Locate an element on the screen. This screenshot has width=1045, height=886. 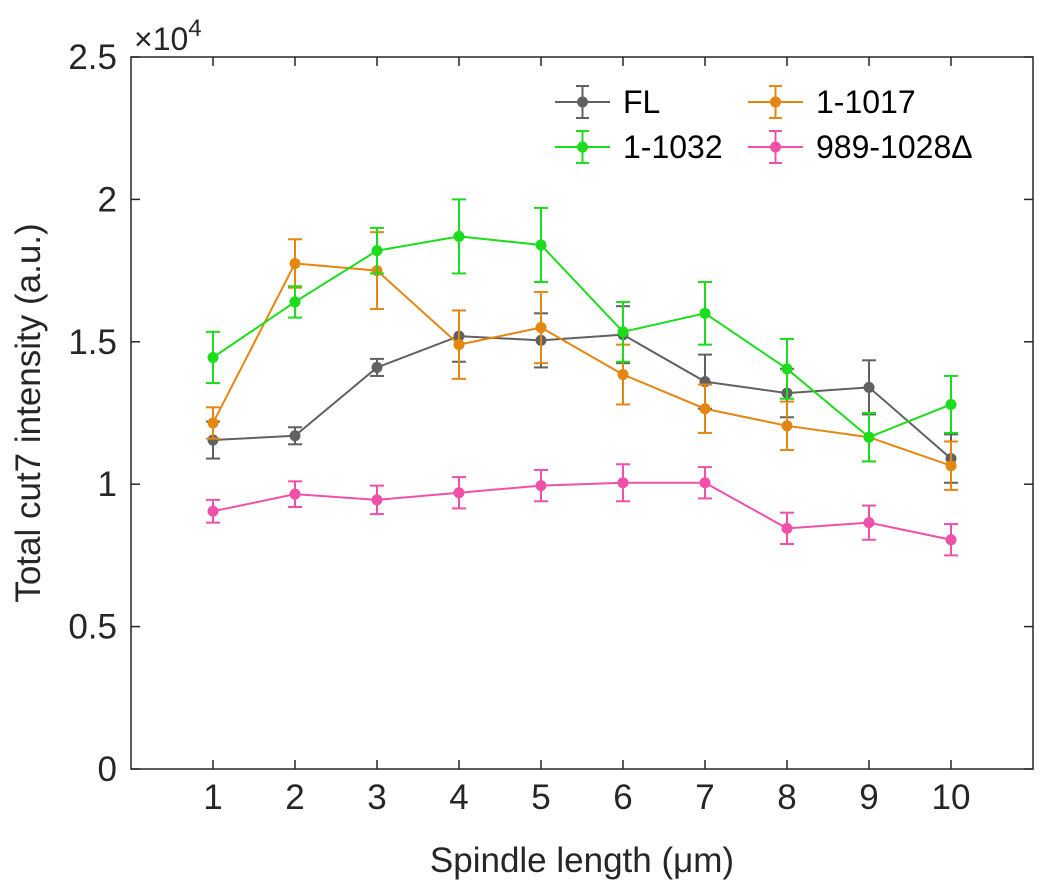
legend-item: 989-1028Δ is located at coordinates (860, 147).